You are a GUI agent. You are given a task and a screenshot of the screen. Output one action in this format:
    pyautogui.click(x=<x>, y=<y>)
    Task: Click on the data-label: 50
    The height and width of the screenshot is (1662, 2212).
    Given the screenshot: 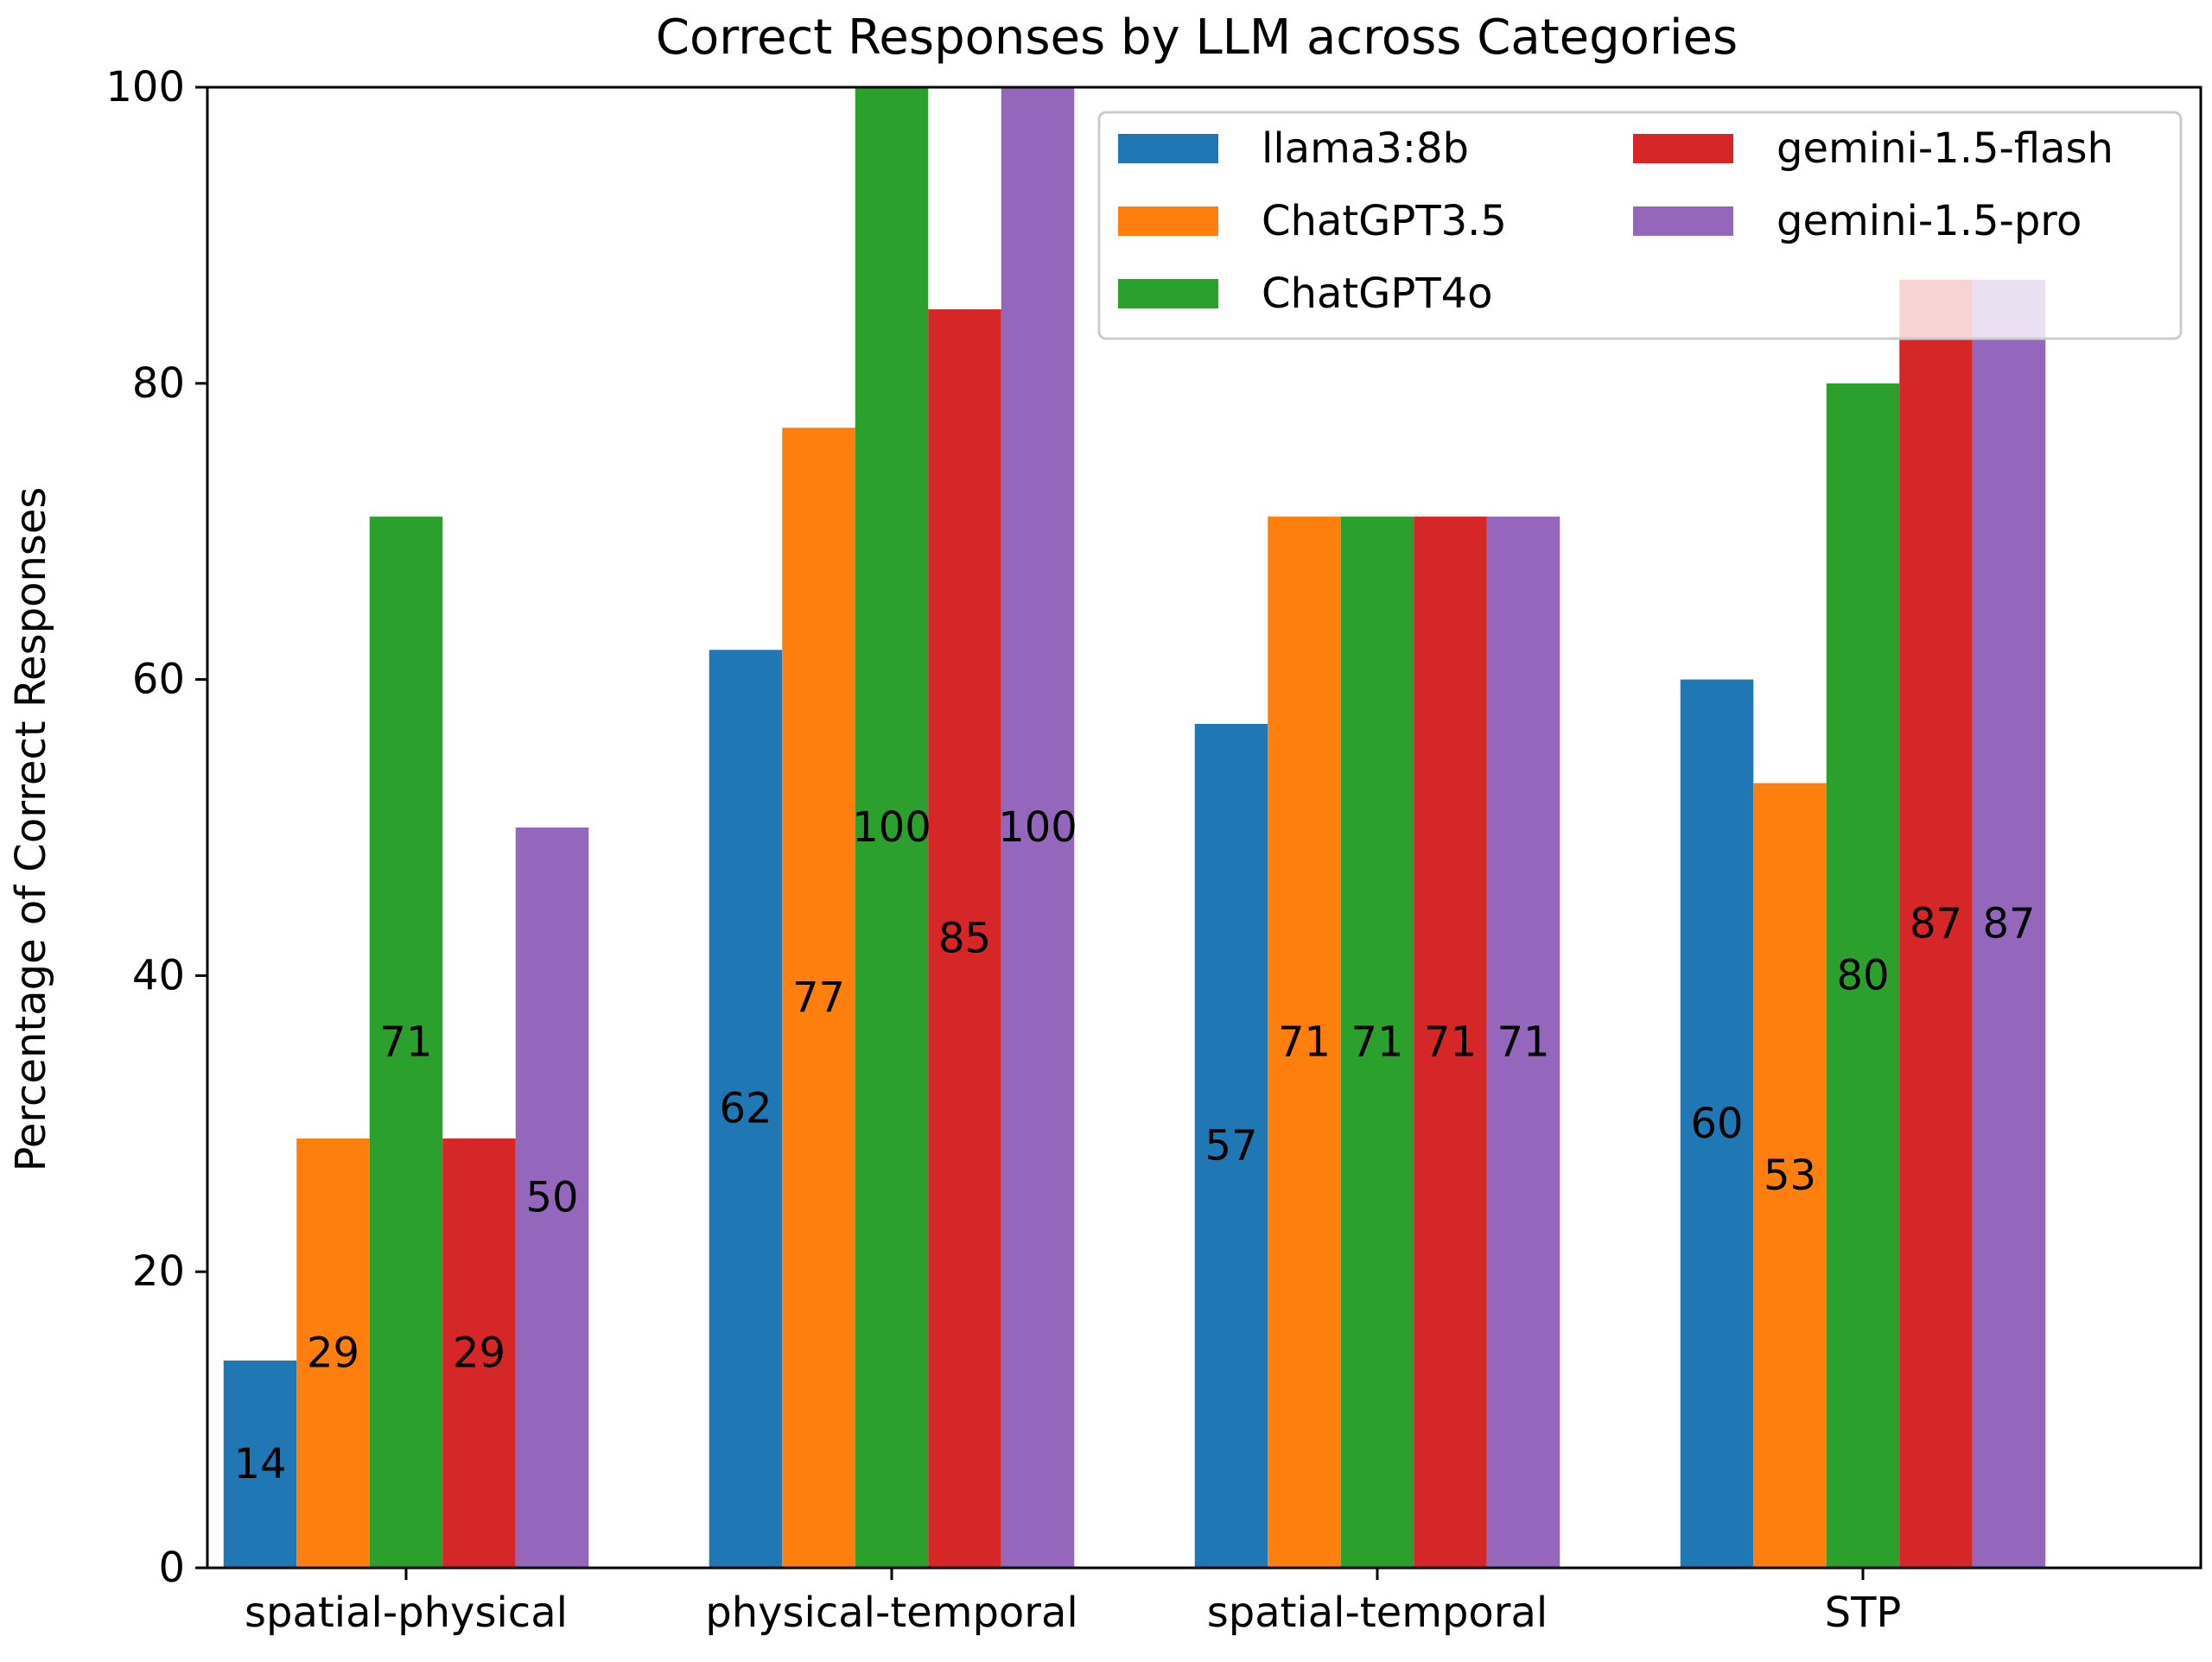 What is the action you would take?
    pyautogui.click(x=551, y=1198)
    